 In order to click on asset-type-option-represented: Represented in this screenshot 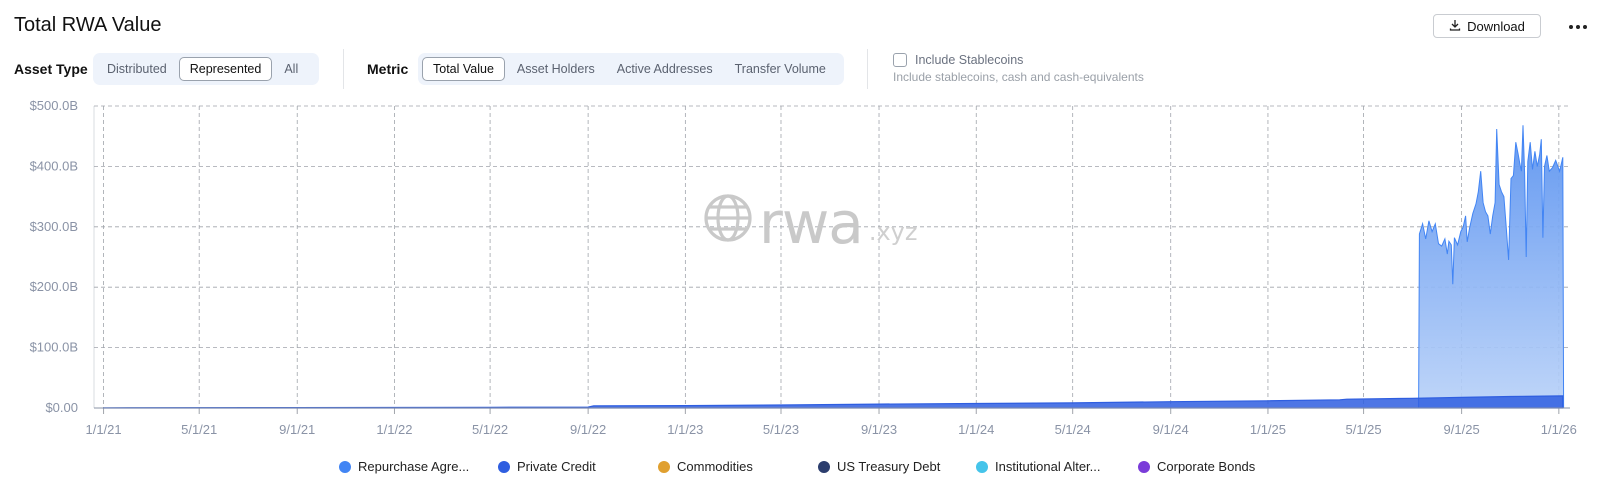, I will do `click(225, 69)`.